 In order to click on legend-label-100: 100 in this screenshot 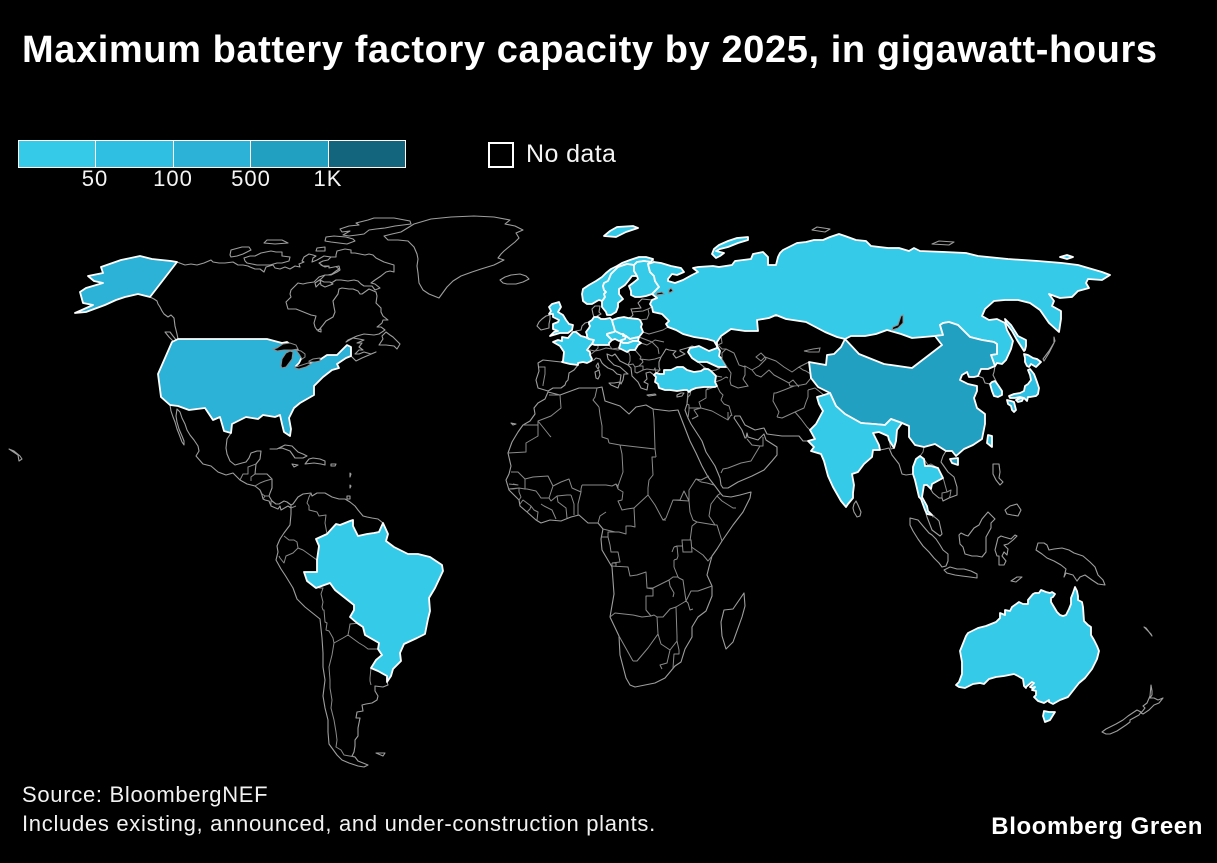, I will do `click(173, 178)`.